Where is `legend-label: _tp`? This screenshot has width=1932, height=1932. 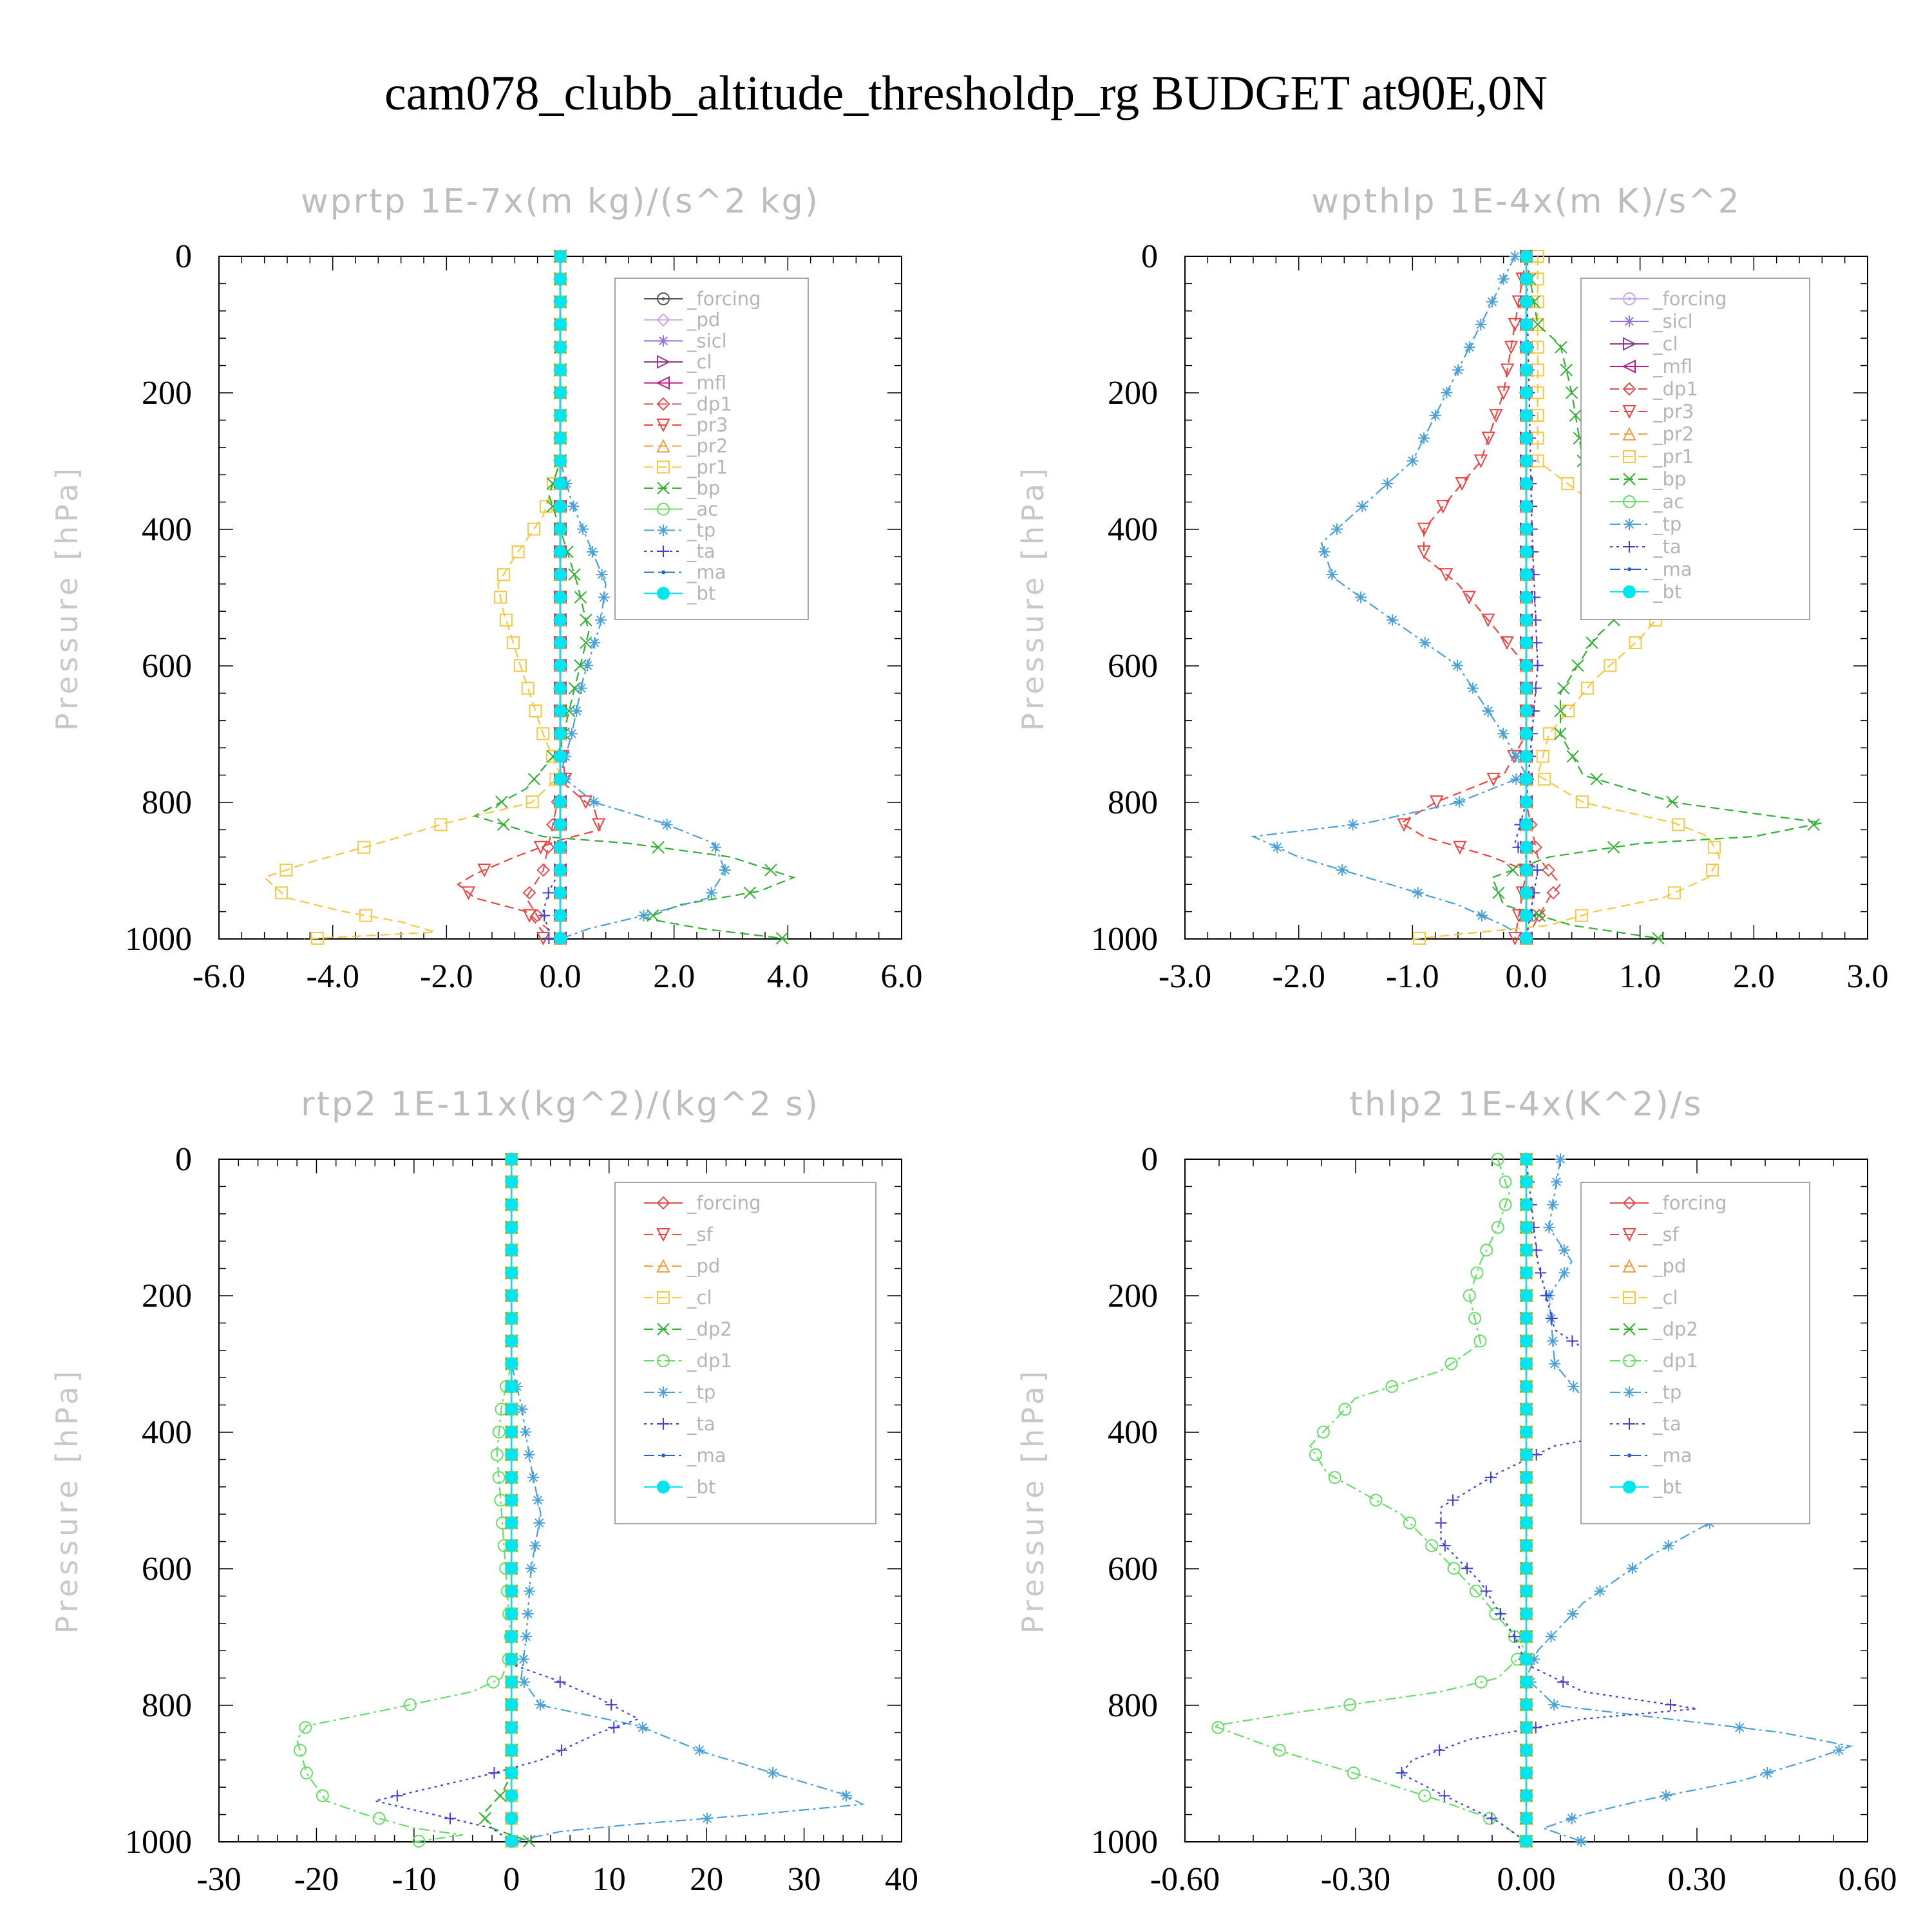 legend-label: _tp is located at coordinates (1667, 1392).